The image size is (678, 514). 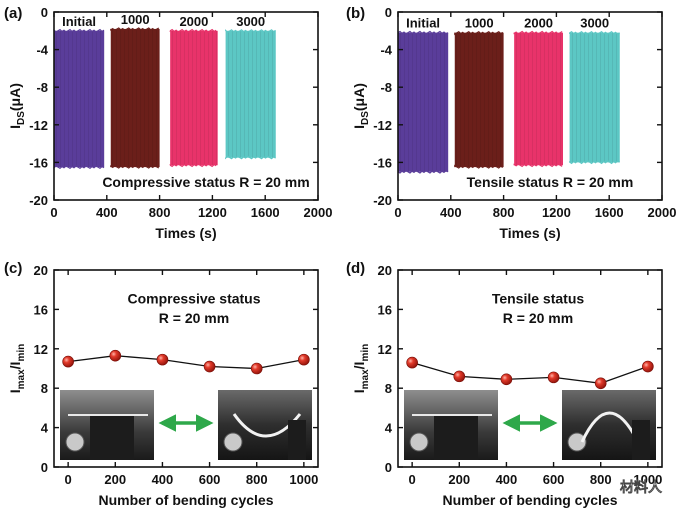 I want to click on photo-screw, so click(x=419, y=442).